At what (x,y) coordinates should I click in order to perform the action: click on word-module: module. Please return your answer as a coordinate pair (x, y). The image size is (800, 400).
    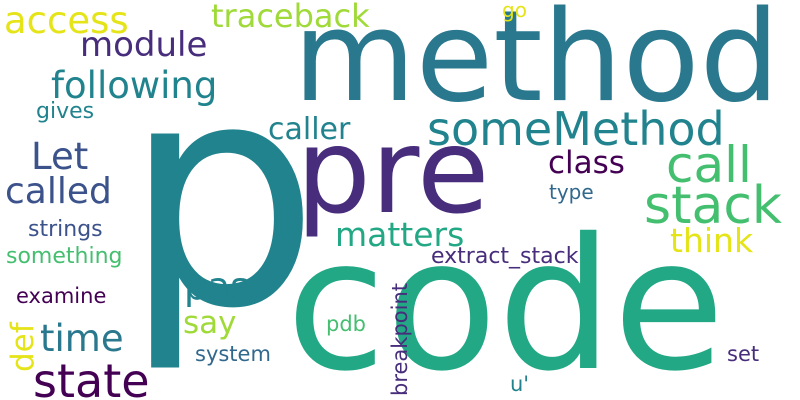
    Looking at the image, I should click on (144, 45).